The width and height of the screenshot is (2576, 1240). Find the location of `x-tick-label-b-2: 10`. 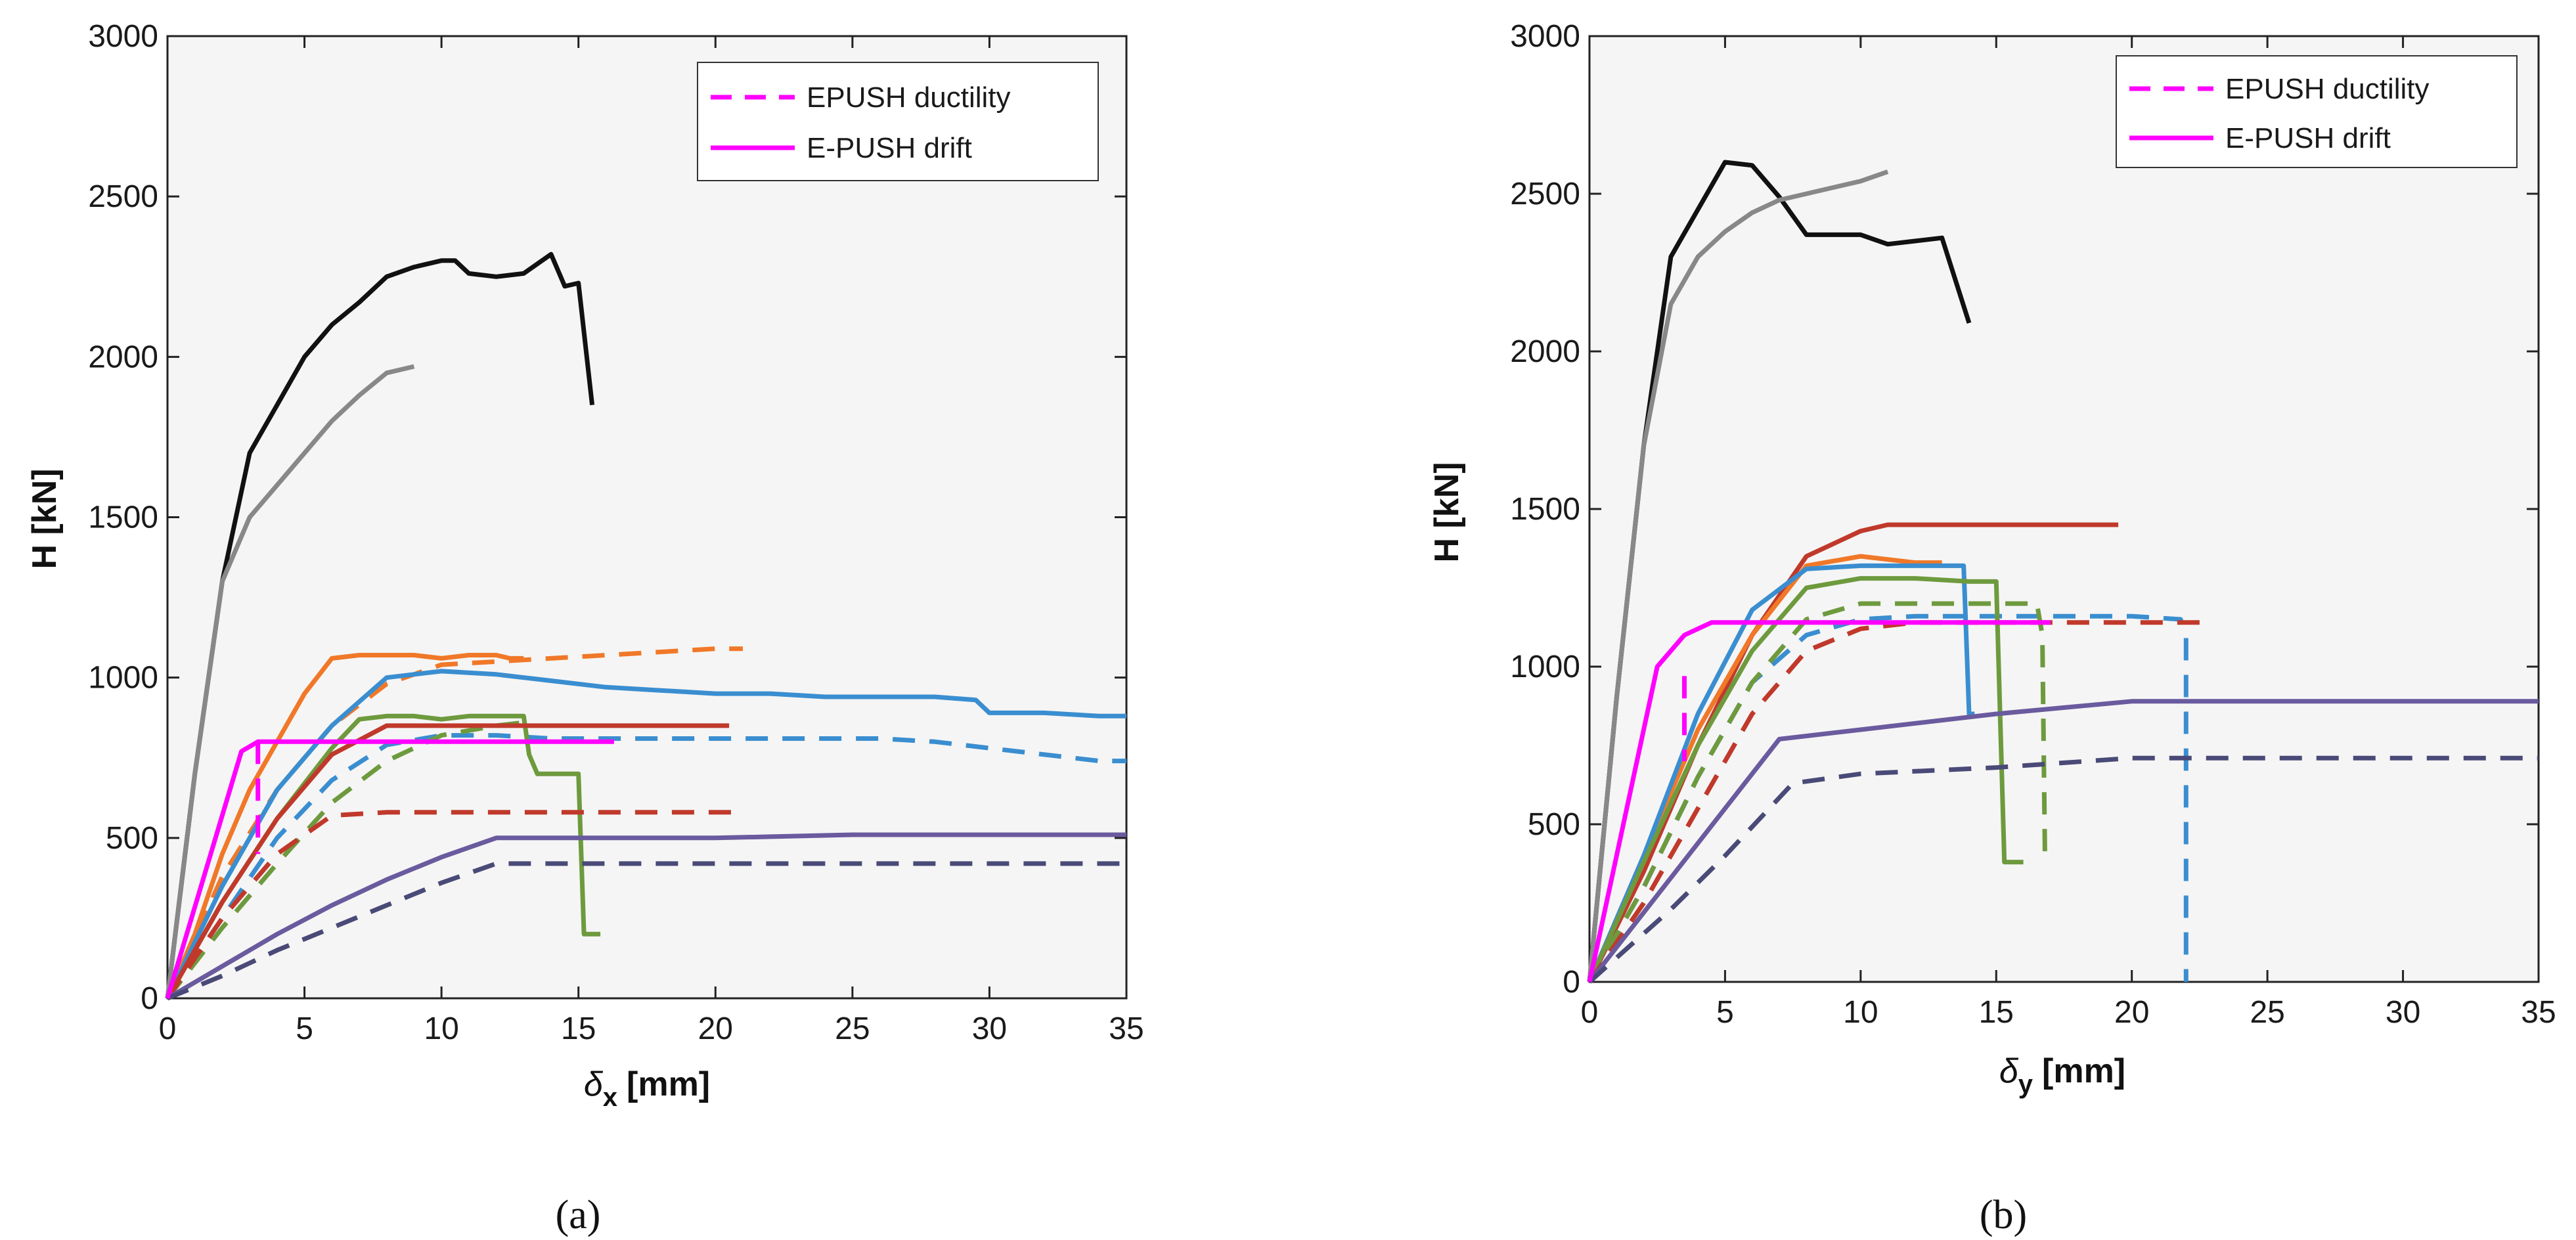

x-tick-label-b-2: 10 is located at coordinates (1860, 1012).